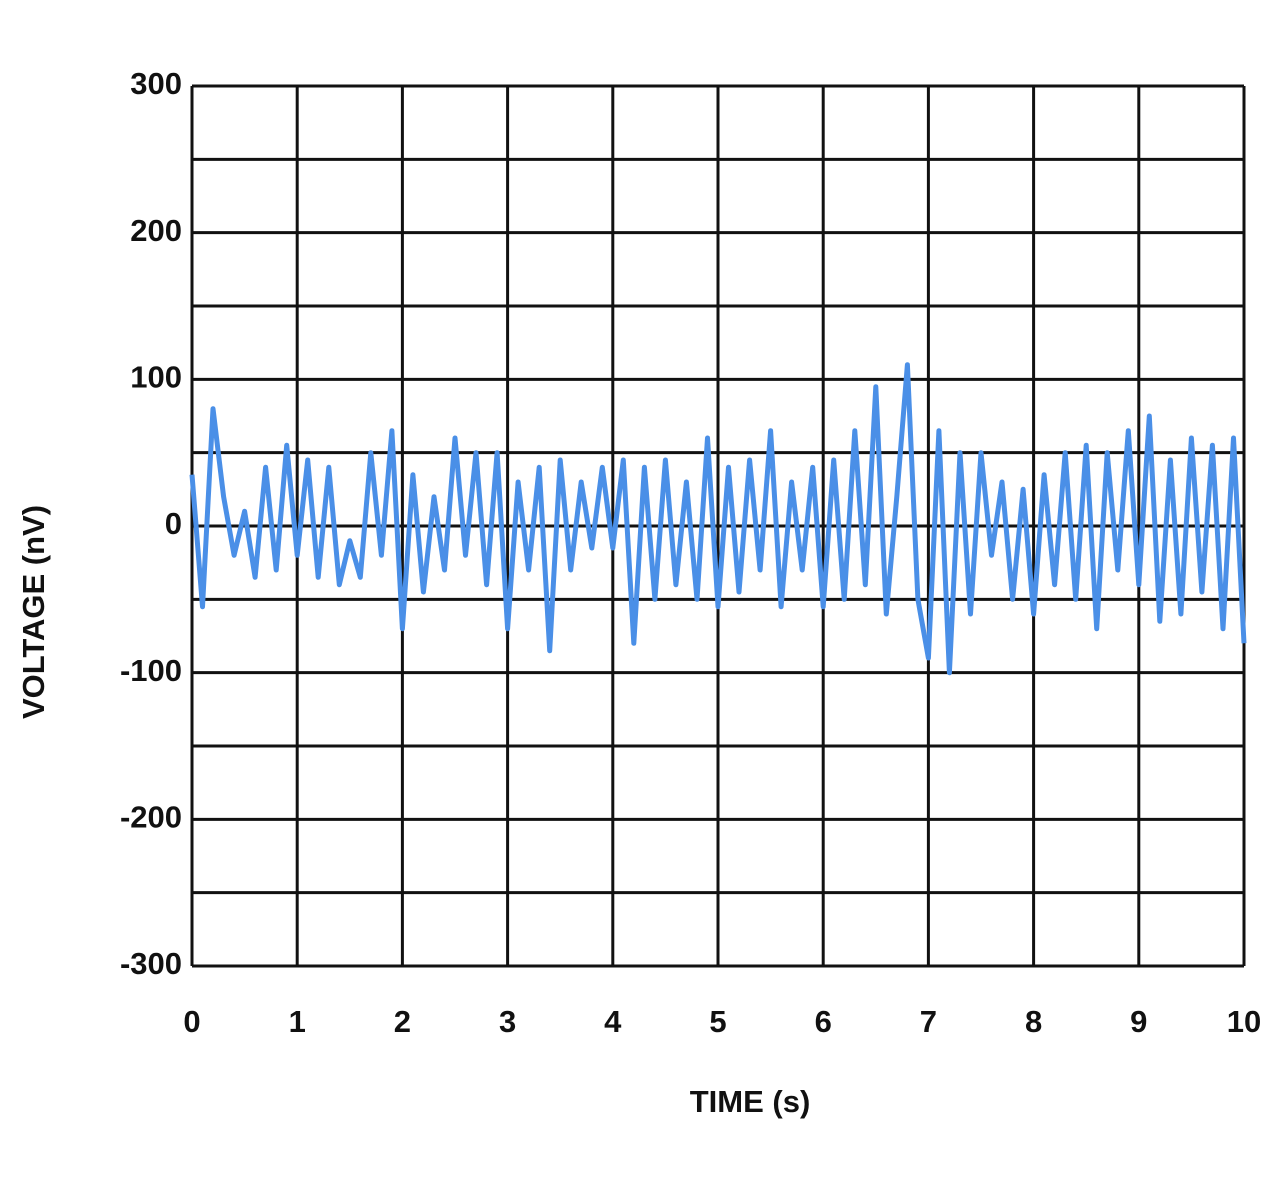  Describe the element at coordinates (297, 1021) in the screenshot. I see `x-tick-label: 1` at that location.